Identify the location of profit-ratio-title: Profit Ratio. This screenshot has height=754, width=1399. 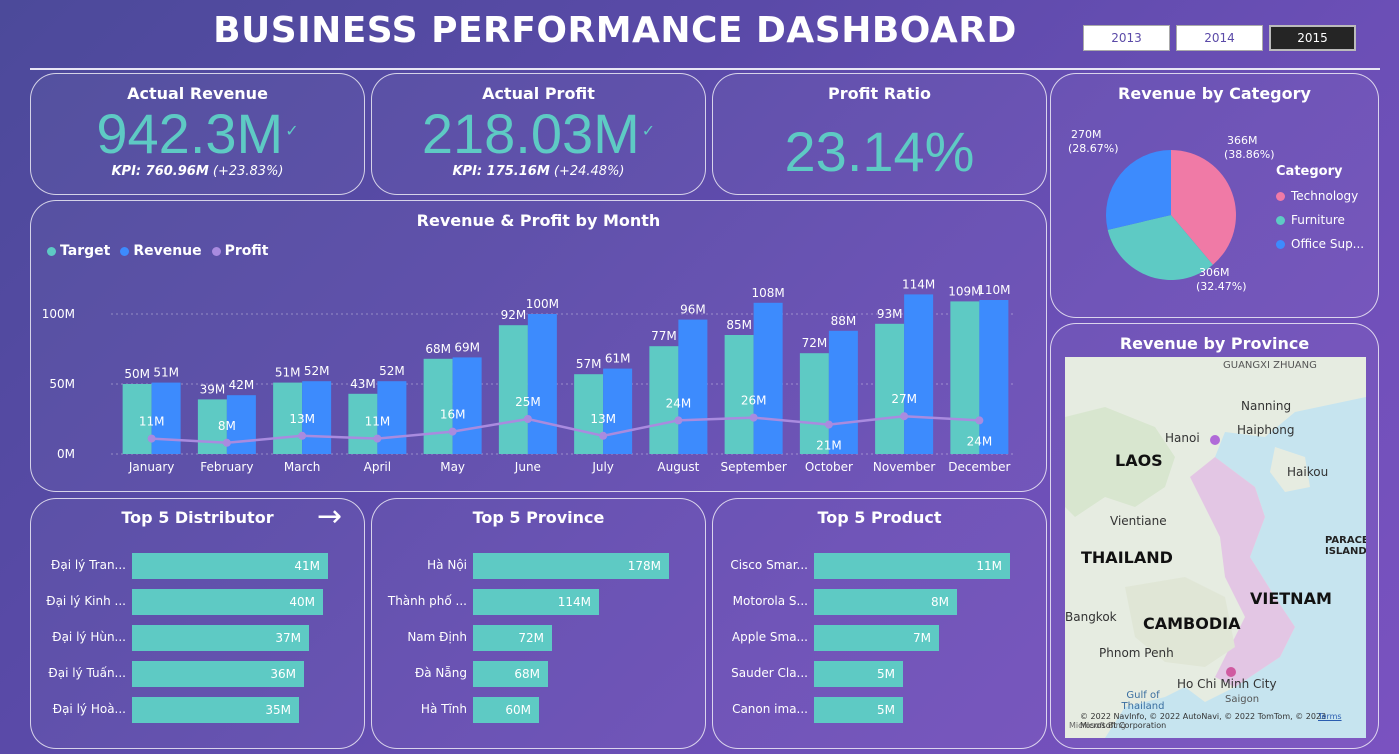
(879, 93).